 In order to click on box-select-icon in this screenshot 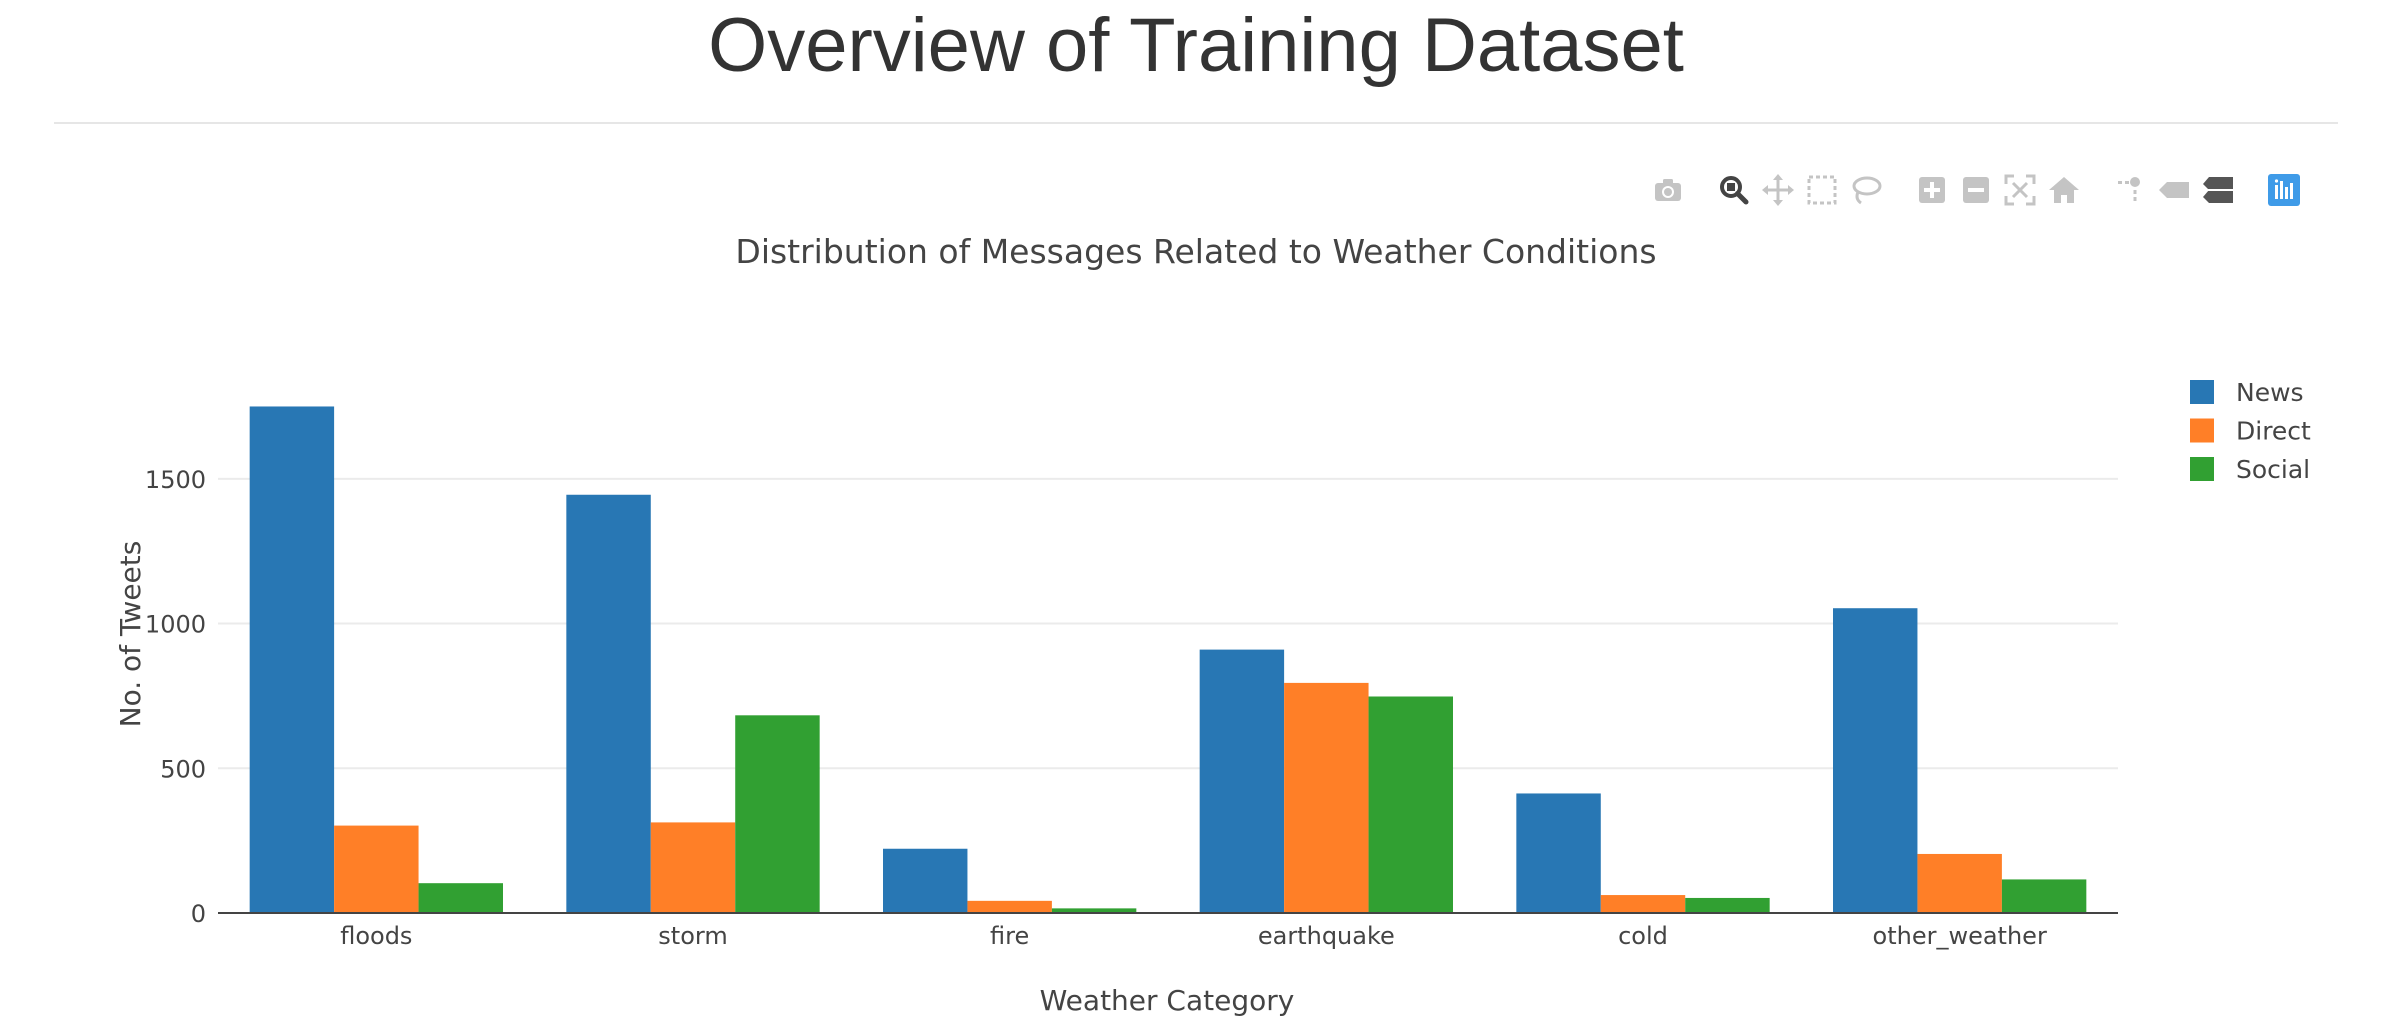, I will do `click(1822, 190)`.